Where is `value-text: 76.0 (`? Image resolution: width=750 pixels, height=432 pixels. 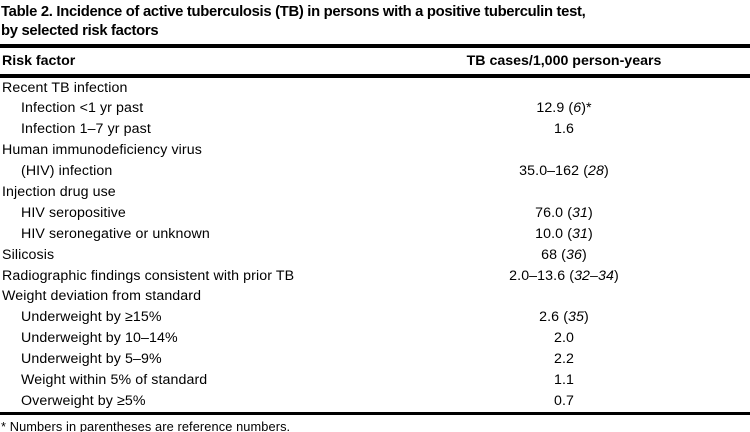
value-text: 76.0 ( is located at coordinates (554, 212).